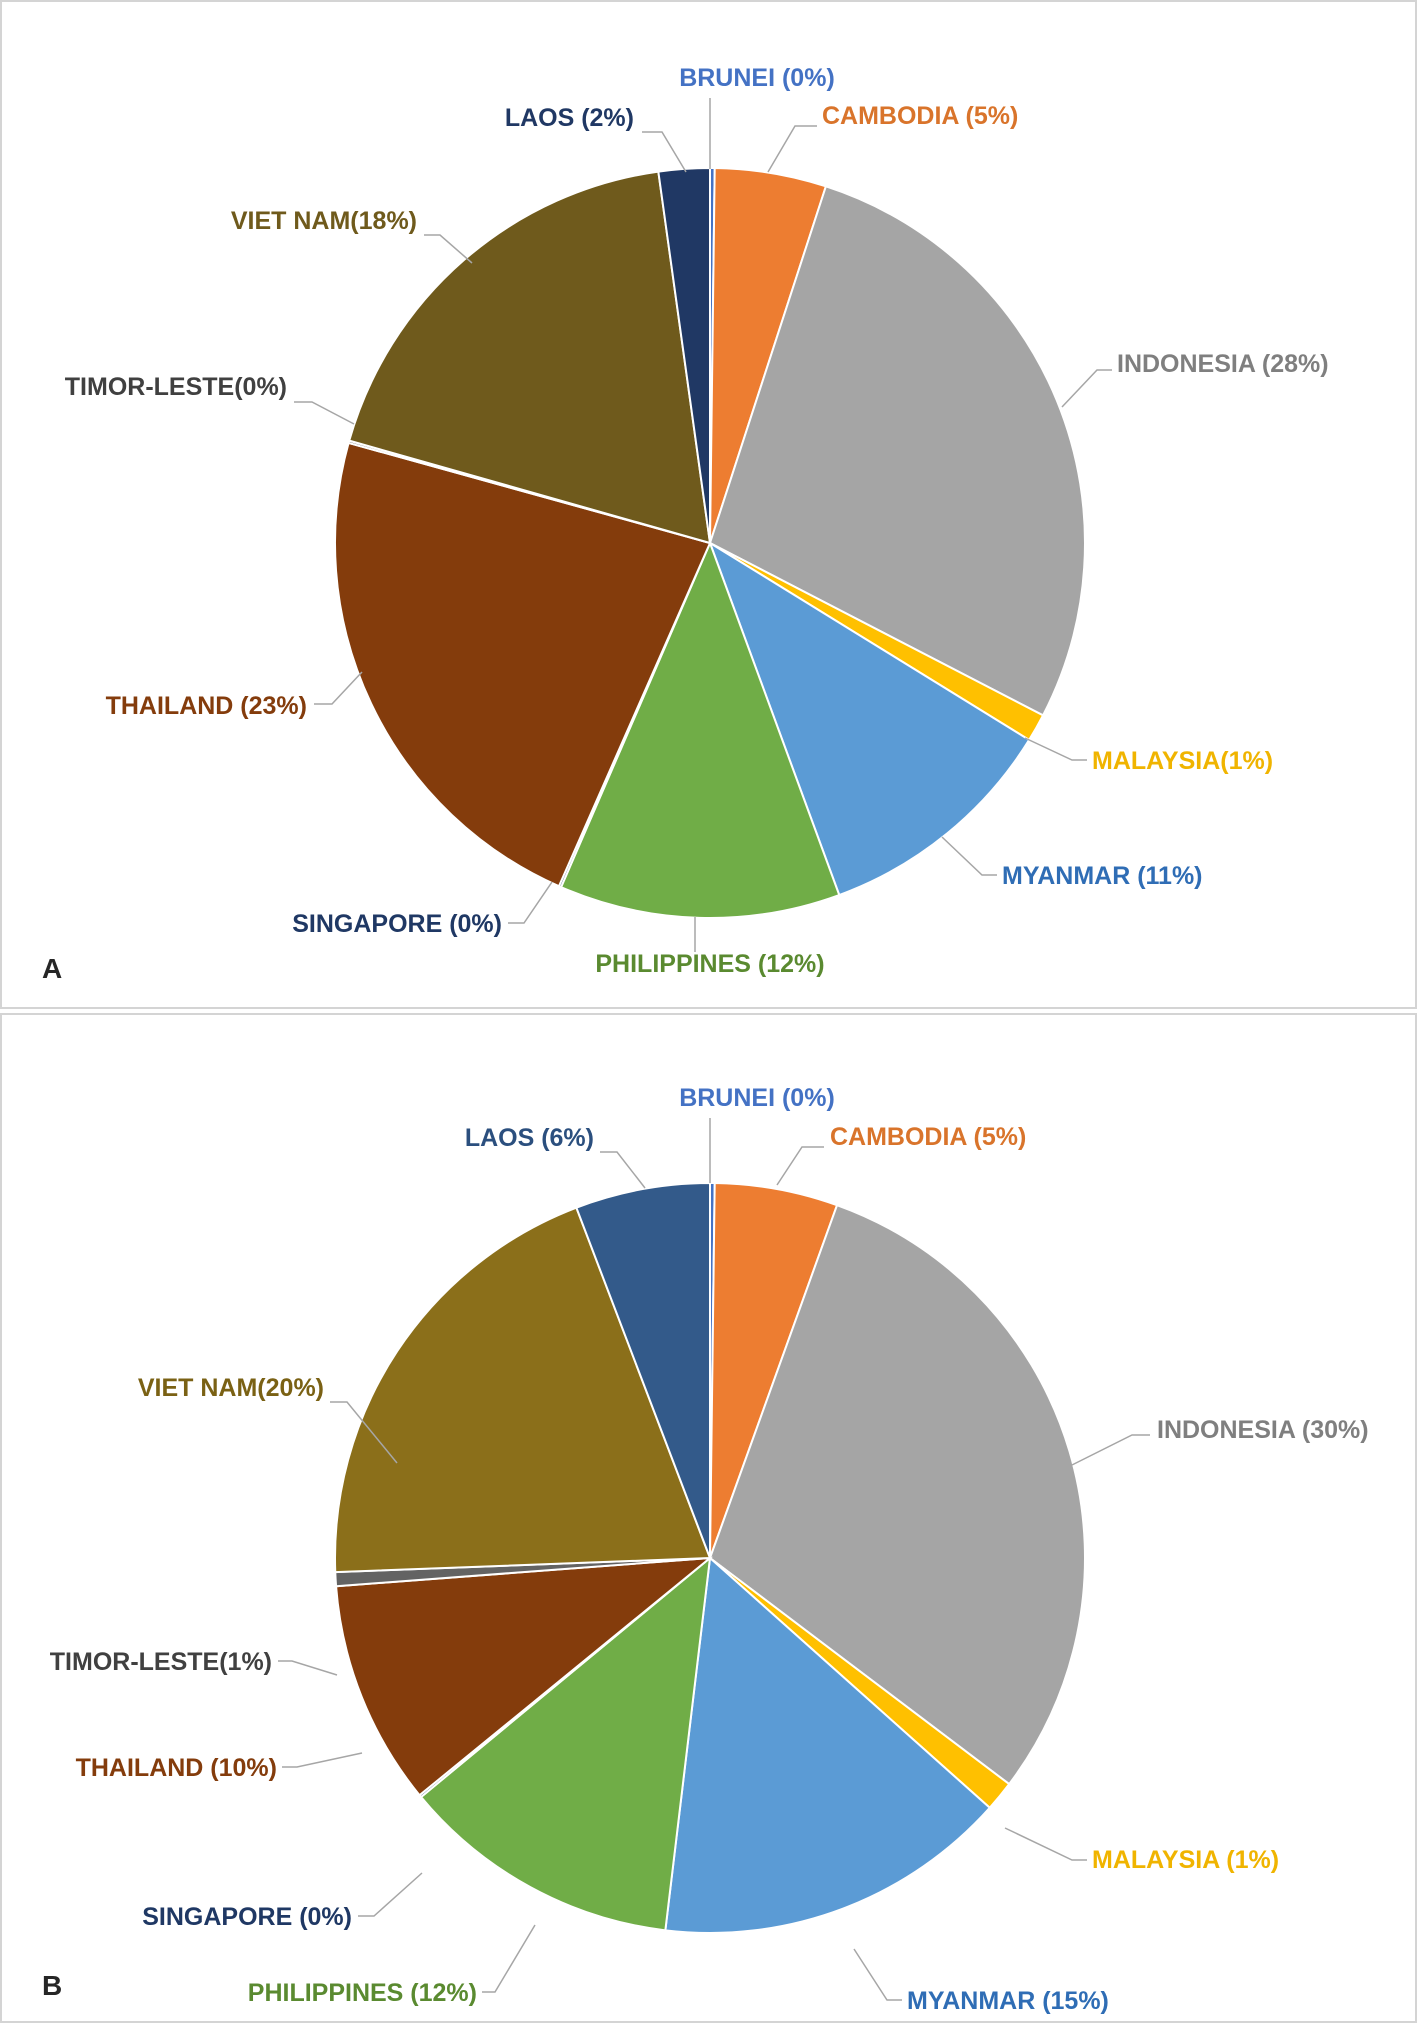 This screenshot has height=2023, width=1417. What do you see at coordinates (176, 1768) in the screenshot?
I see `slice-label-thailand: THAILAND (10%)` at bounding box center [176, 1768].